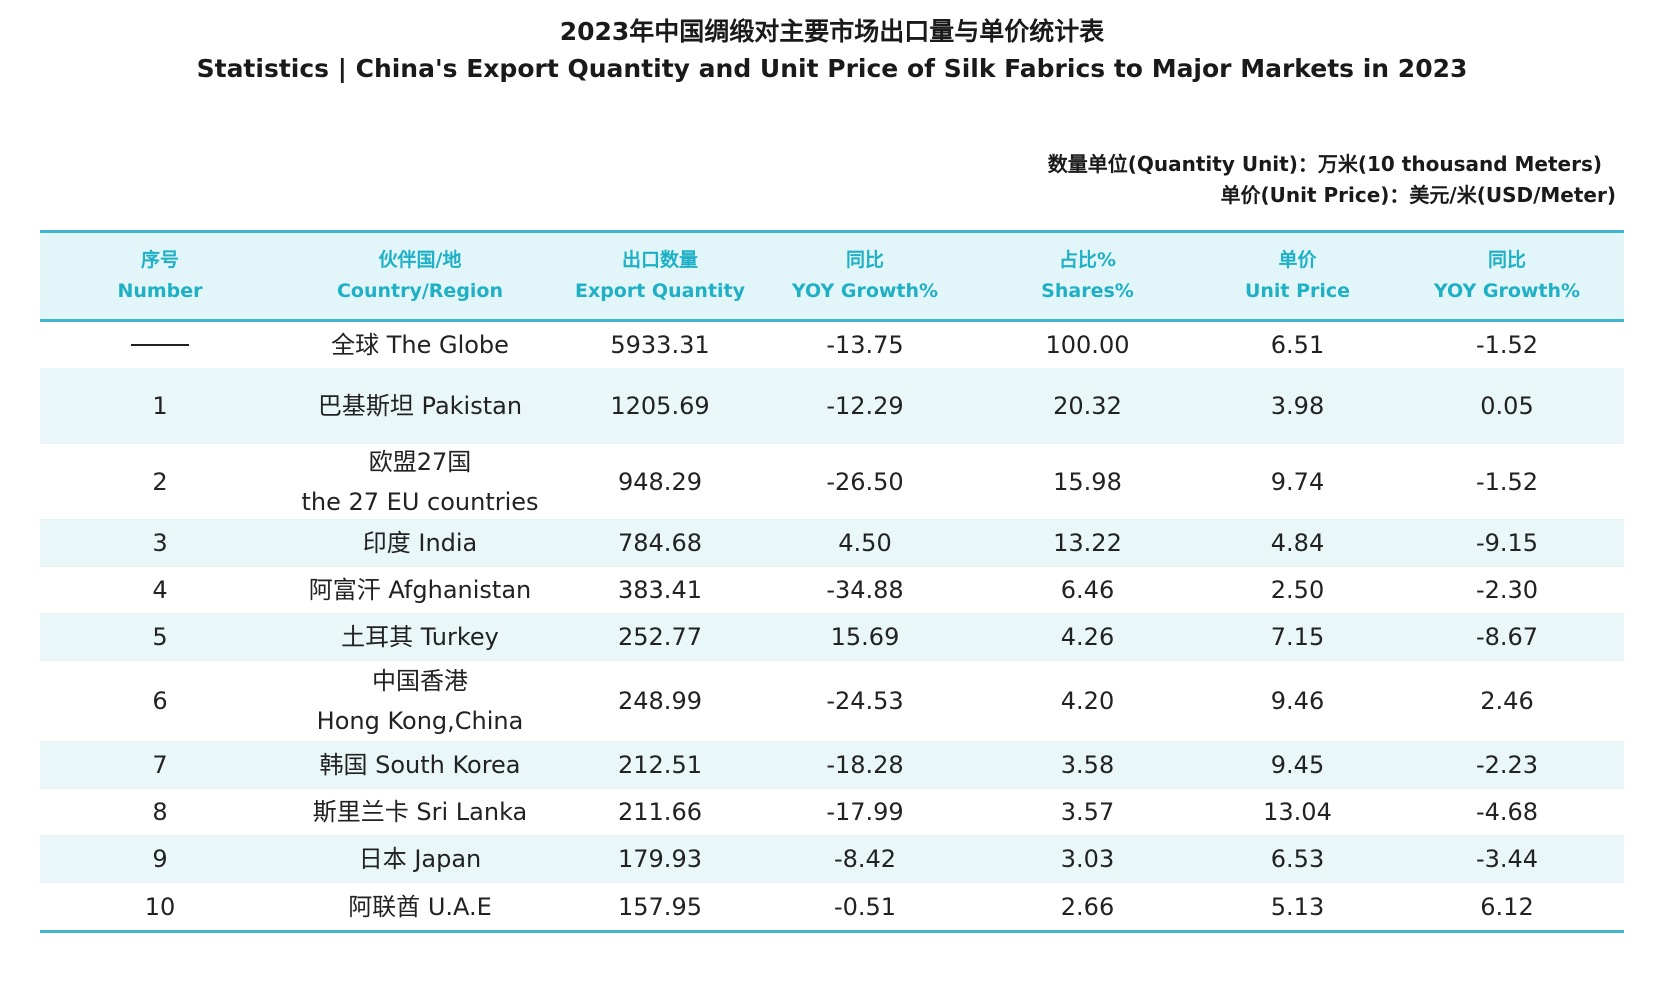 The height and width of the screenshot is (991, 1664). I want to click on row-region-line2: Hong Kong,China, so click(420, 721).